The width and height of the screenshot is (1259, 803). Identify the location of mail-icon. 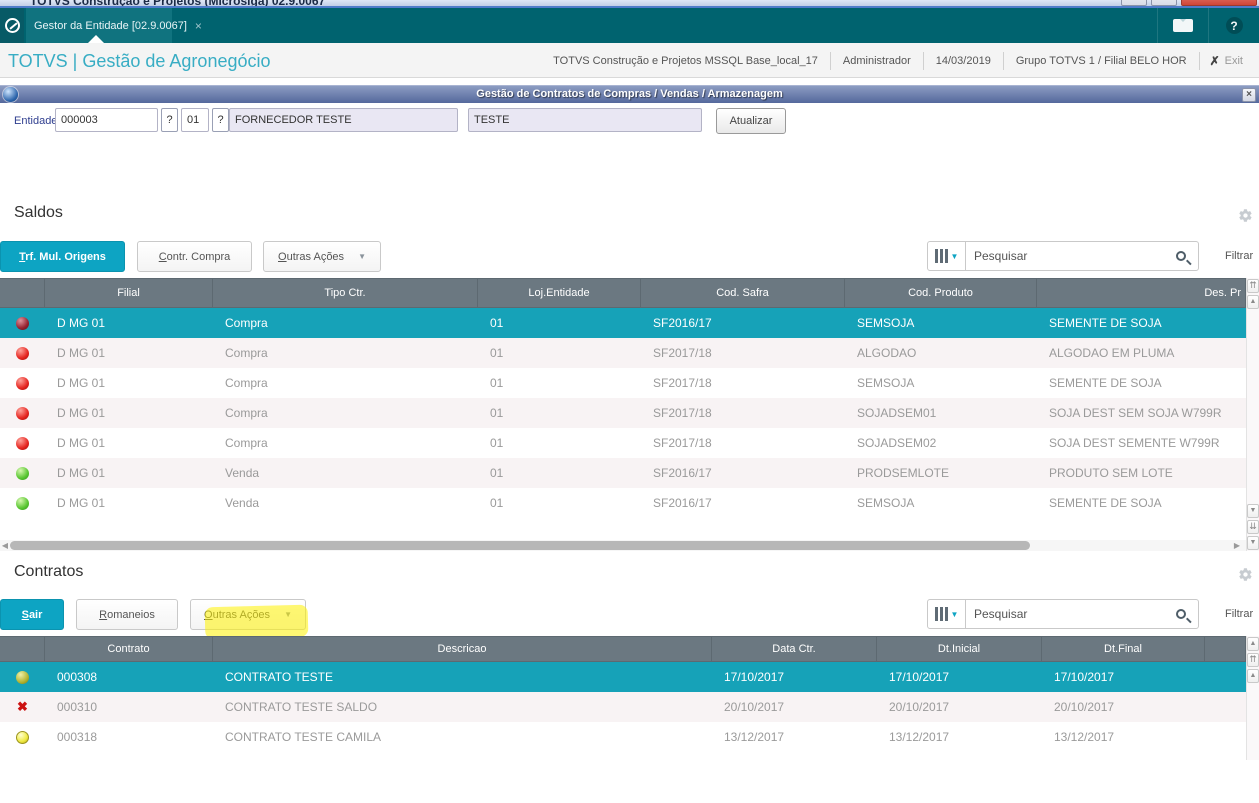
(1183, 25).